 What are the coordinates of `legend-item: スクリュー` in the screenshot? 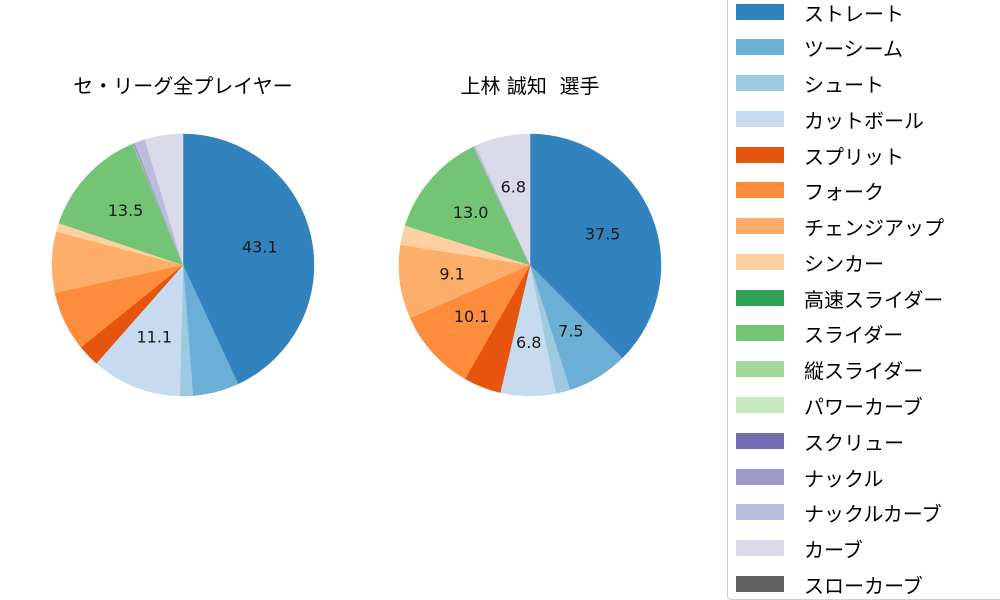 It's located at (820, 443).